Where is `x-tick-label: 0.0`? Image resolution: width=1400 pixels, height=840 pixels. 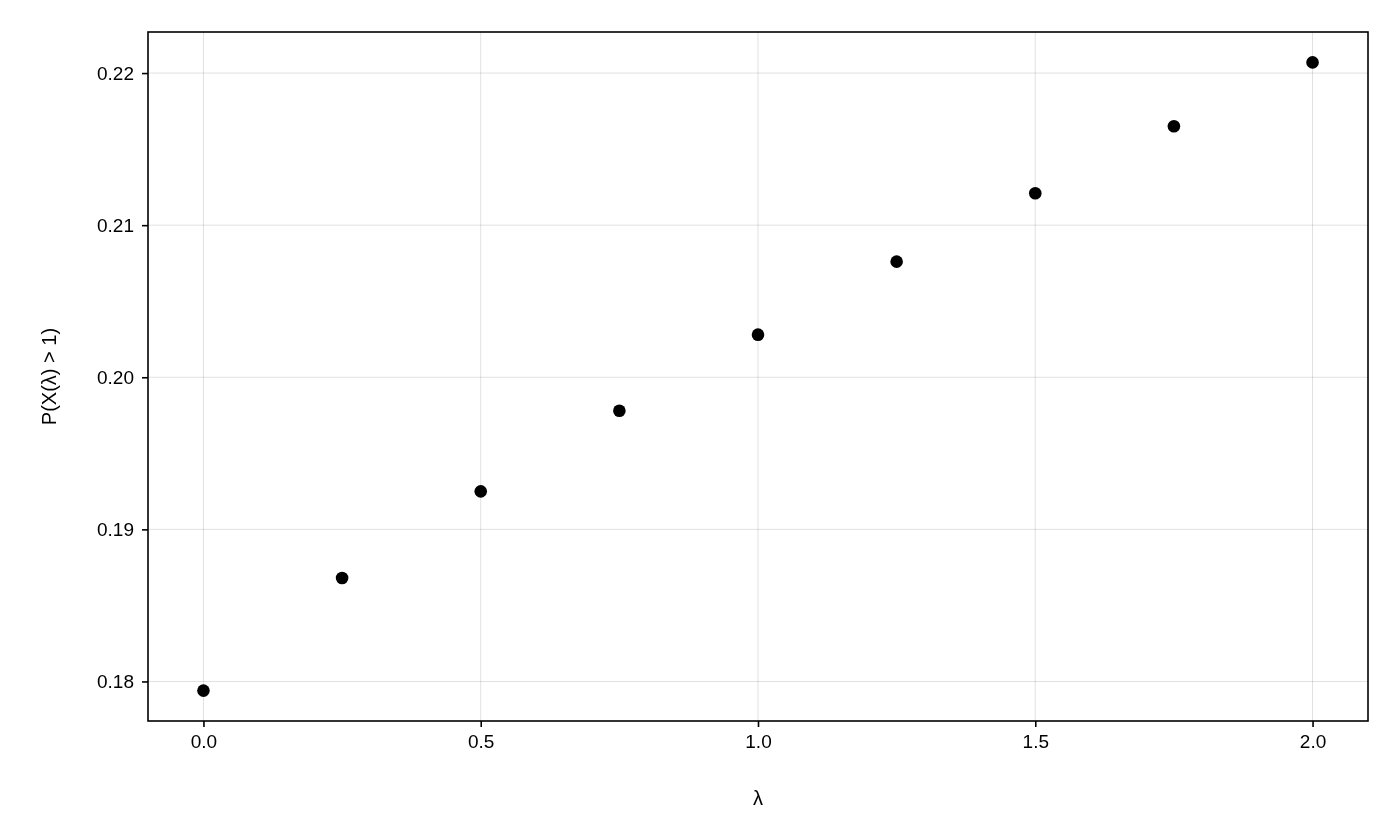 x-tick-label: 0.0 is located at coordinates (204, 742).